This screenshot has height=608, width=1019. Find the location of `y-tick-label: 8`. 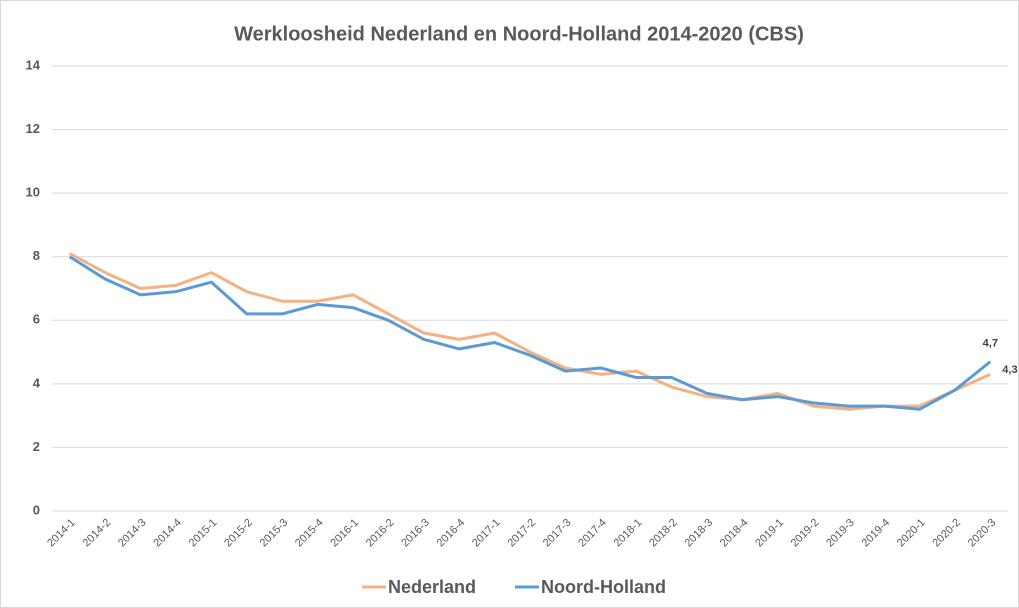

y-tick-label: 8 is located at coordinates (36, 255).